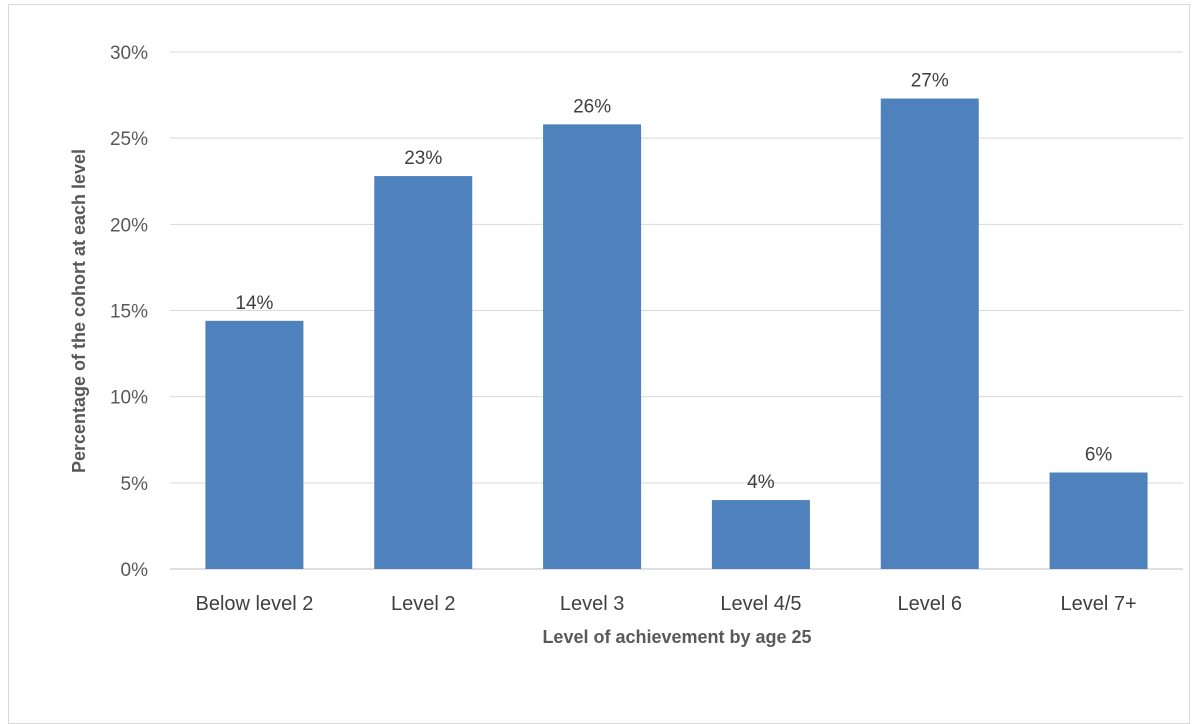 The height and width of the screenshot is (724, 1200). What do you see at coordinates (129, 53) in the screenshot?
I see `y-tick-label: 30%` at bounding box center [129, 53].